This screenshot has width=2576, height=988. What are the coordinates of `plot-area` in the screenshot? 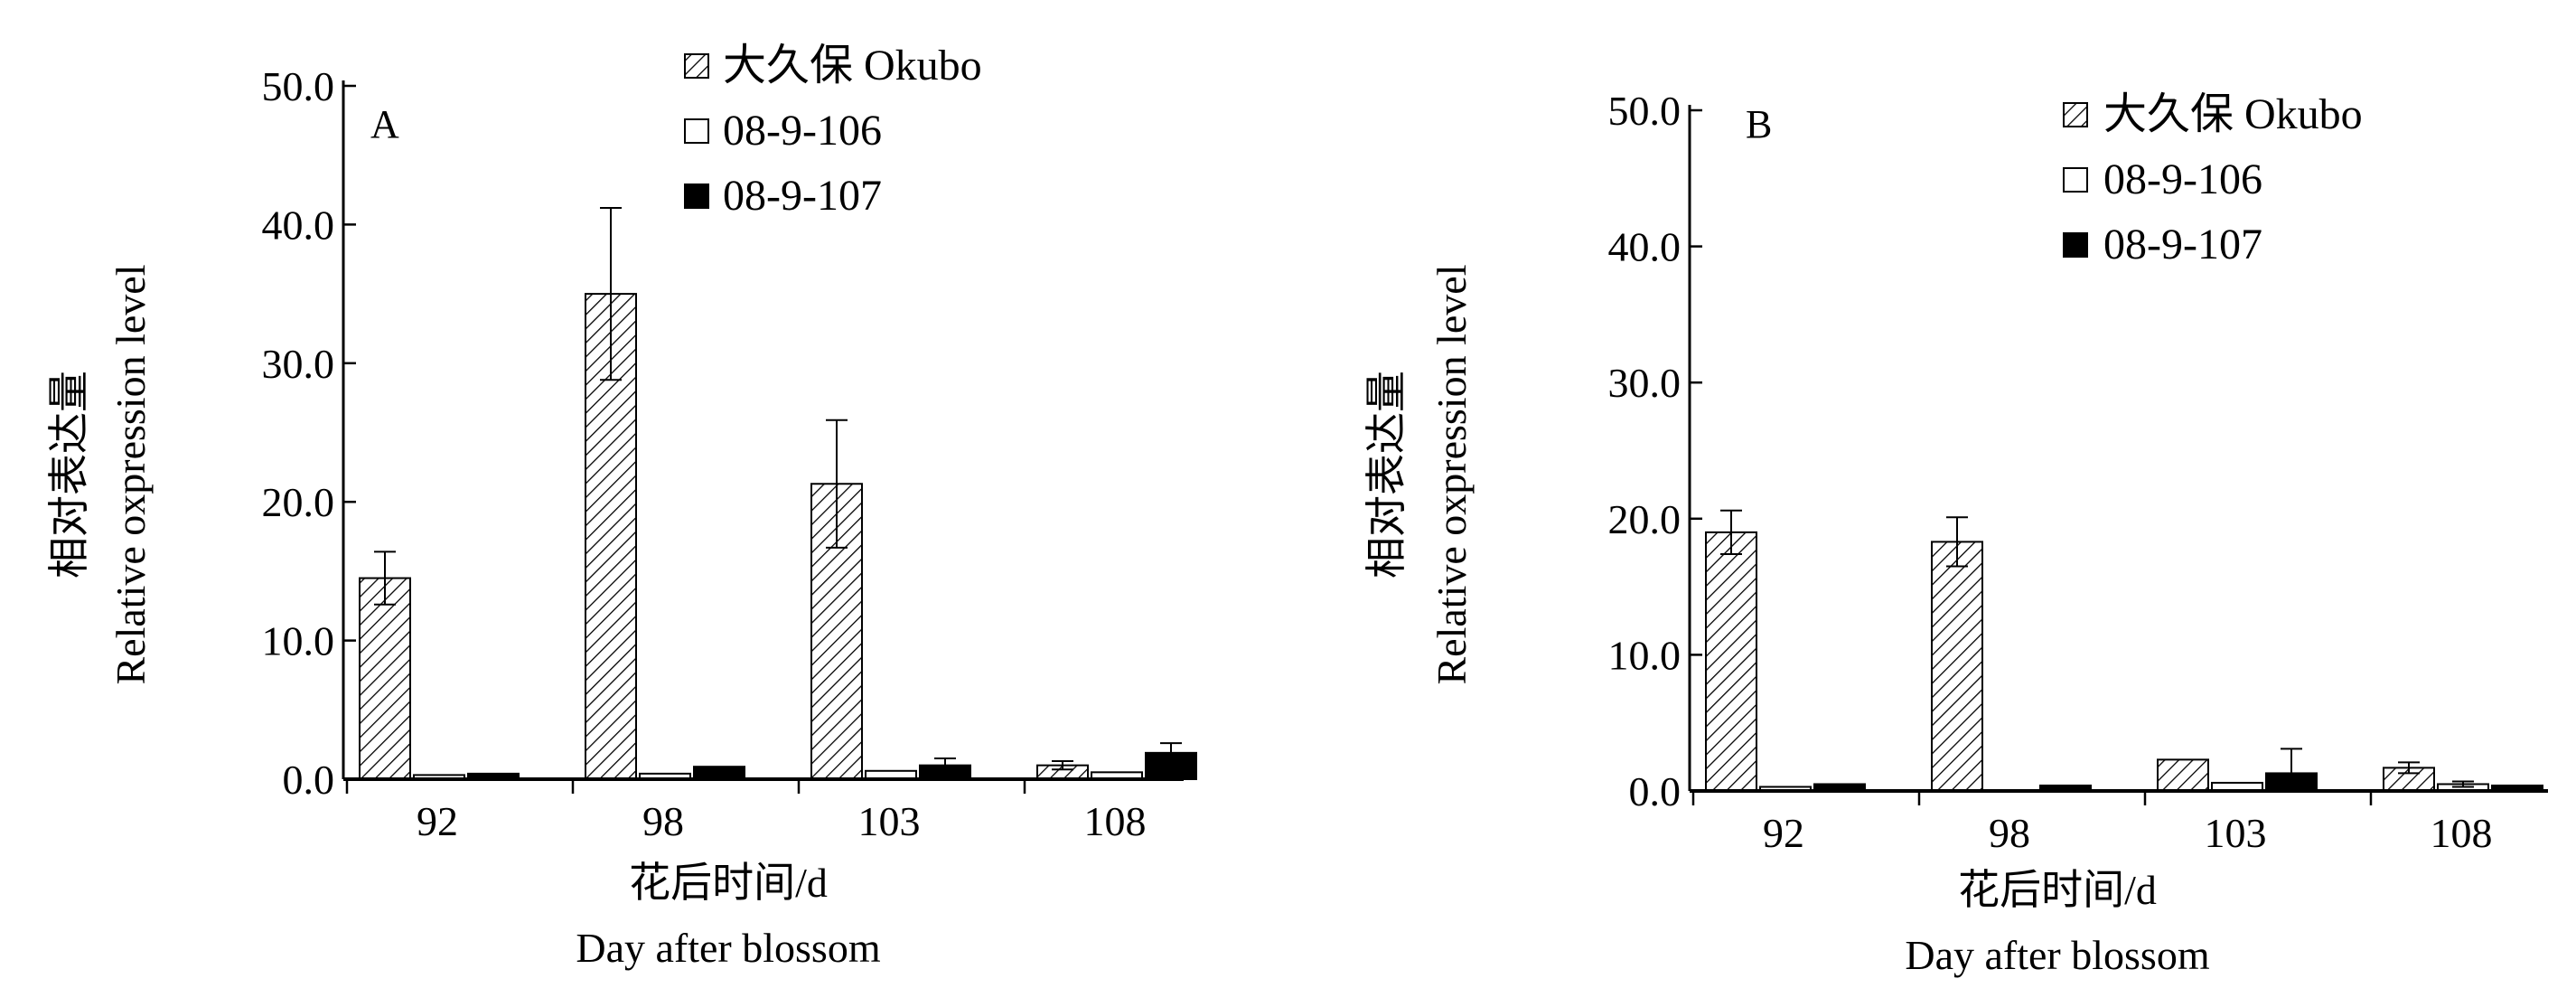 It's located at (2124, 651).